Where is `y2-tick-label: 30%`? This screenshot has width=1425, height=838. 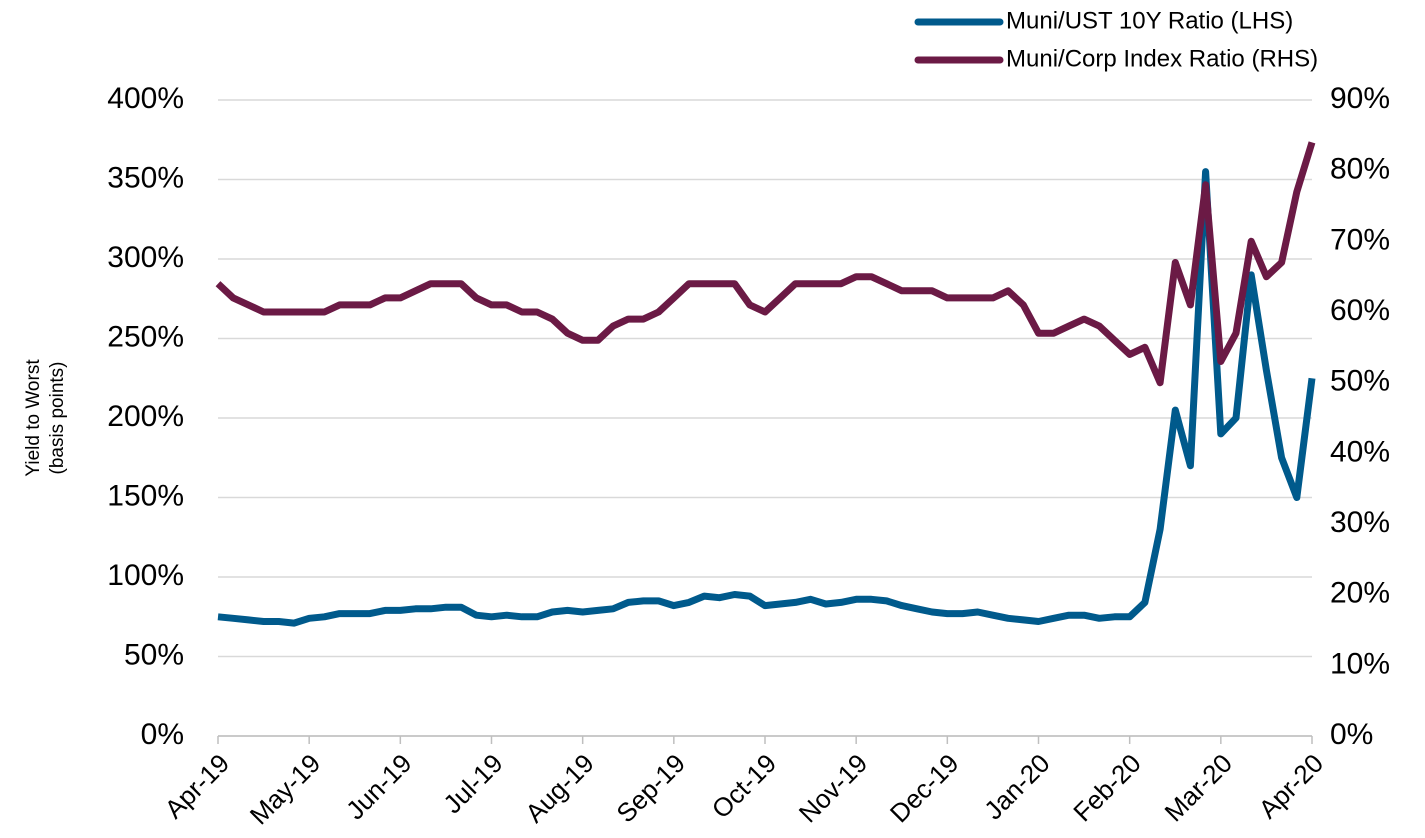
y2-tick-label: 30% is located at coordinates (1360, 522).